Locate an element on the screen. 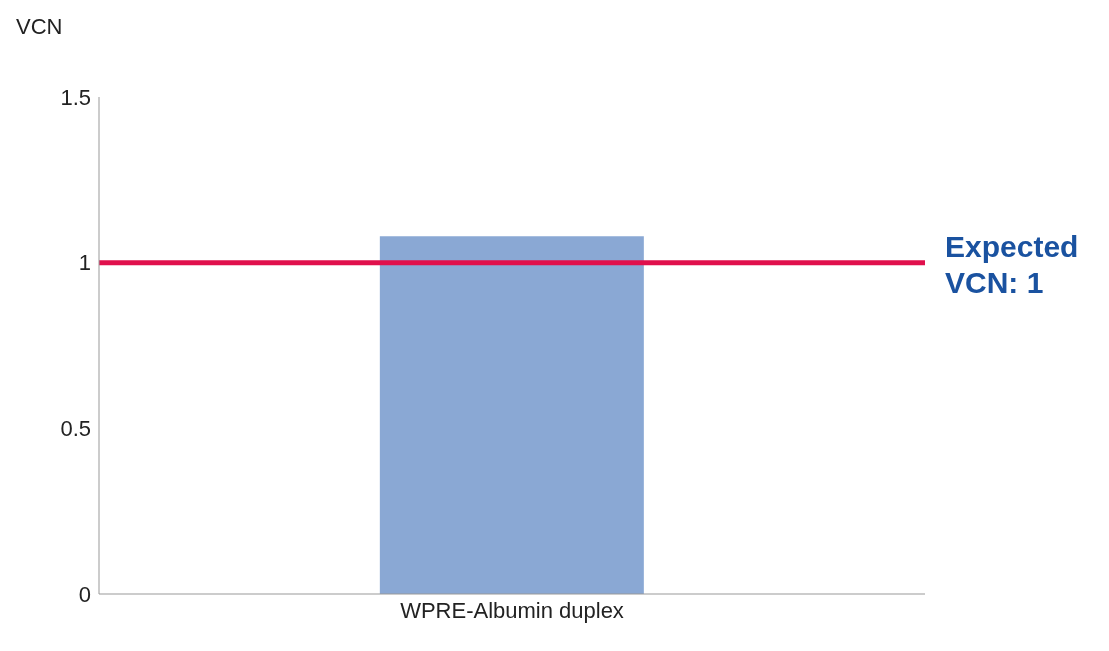 The width and height of the screenshot is (1109, 651). y-axis-title: VCN is located at coordinates (39, 27).